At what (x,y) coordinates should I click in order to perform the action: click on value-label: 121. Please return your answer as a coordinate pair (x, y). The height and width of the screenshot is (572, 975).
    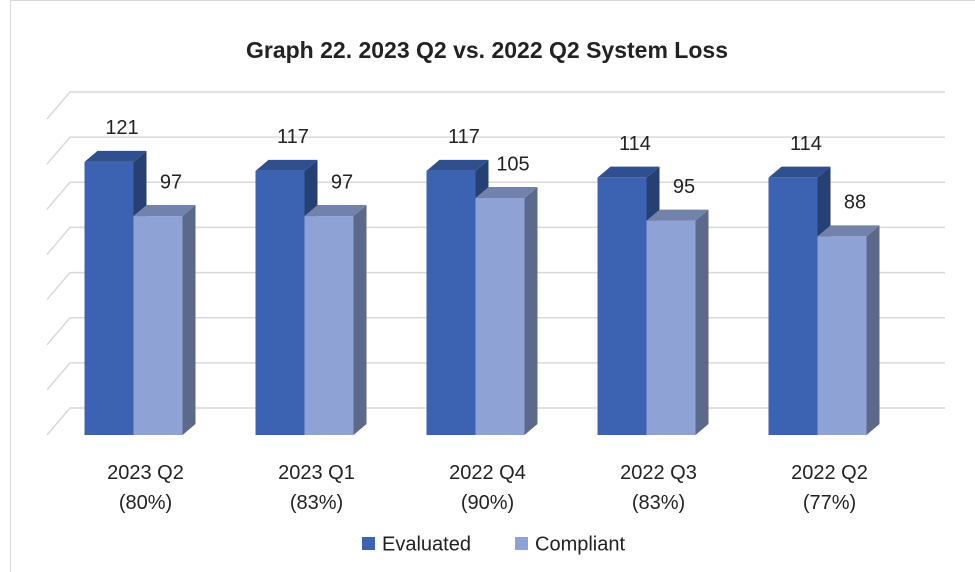
    Looking at the image, I should click on (121, 128).